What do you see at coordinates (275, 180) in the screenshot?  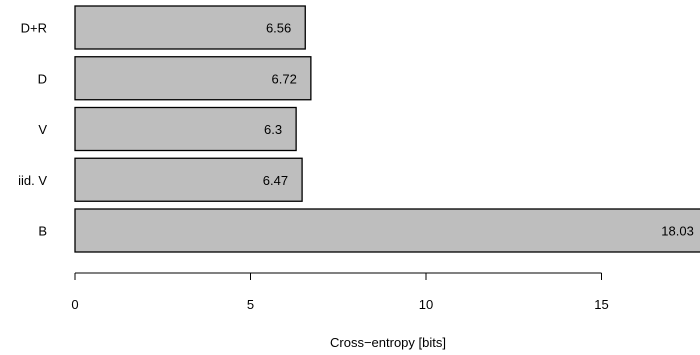 I see `value-label-3: 6.47` at bounding box center [275, 180].